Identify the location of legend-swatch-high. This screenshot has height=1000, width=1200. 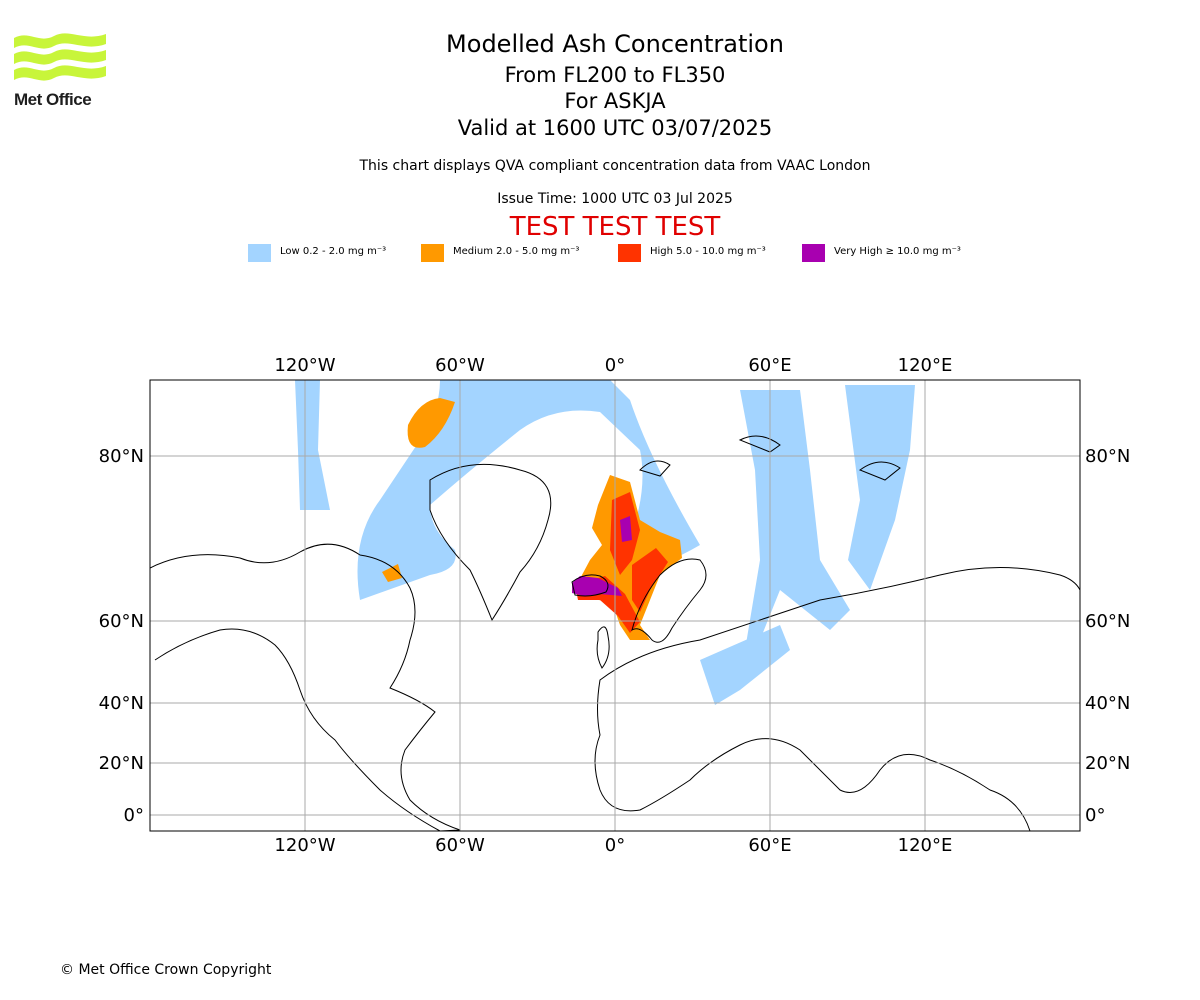
(629, 253).